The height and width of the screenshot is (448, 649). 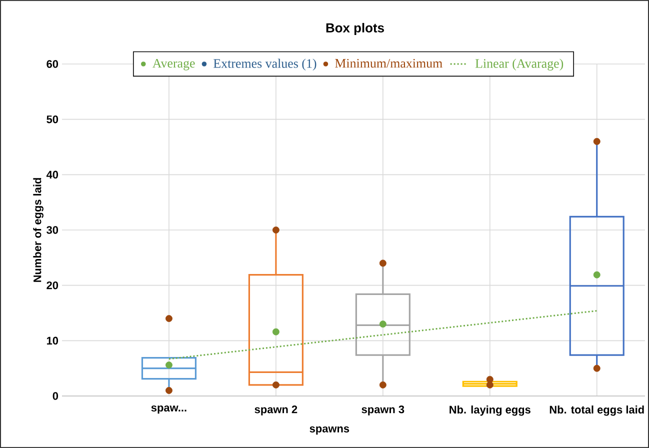 What do you see at coordinates (330, 430) in the screenshot?
I see `x-axis-title: spawns` at bounding box center [330, 430].